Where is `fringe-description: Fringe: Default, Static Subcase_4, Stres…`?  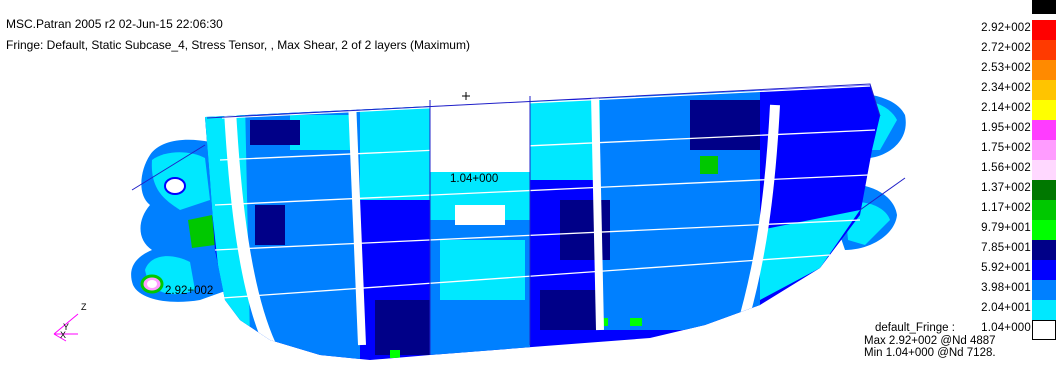 fringe-description: Fringe: Default, Static Subcase_4, Stres… is located at coordinates (238, 45).